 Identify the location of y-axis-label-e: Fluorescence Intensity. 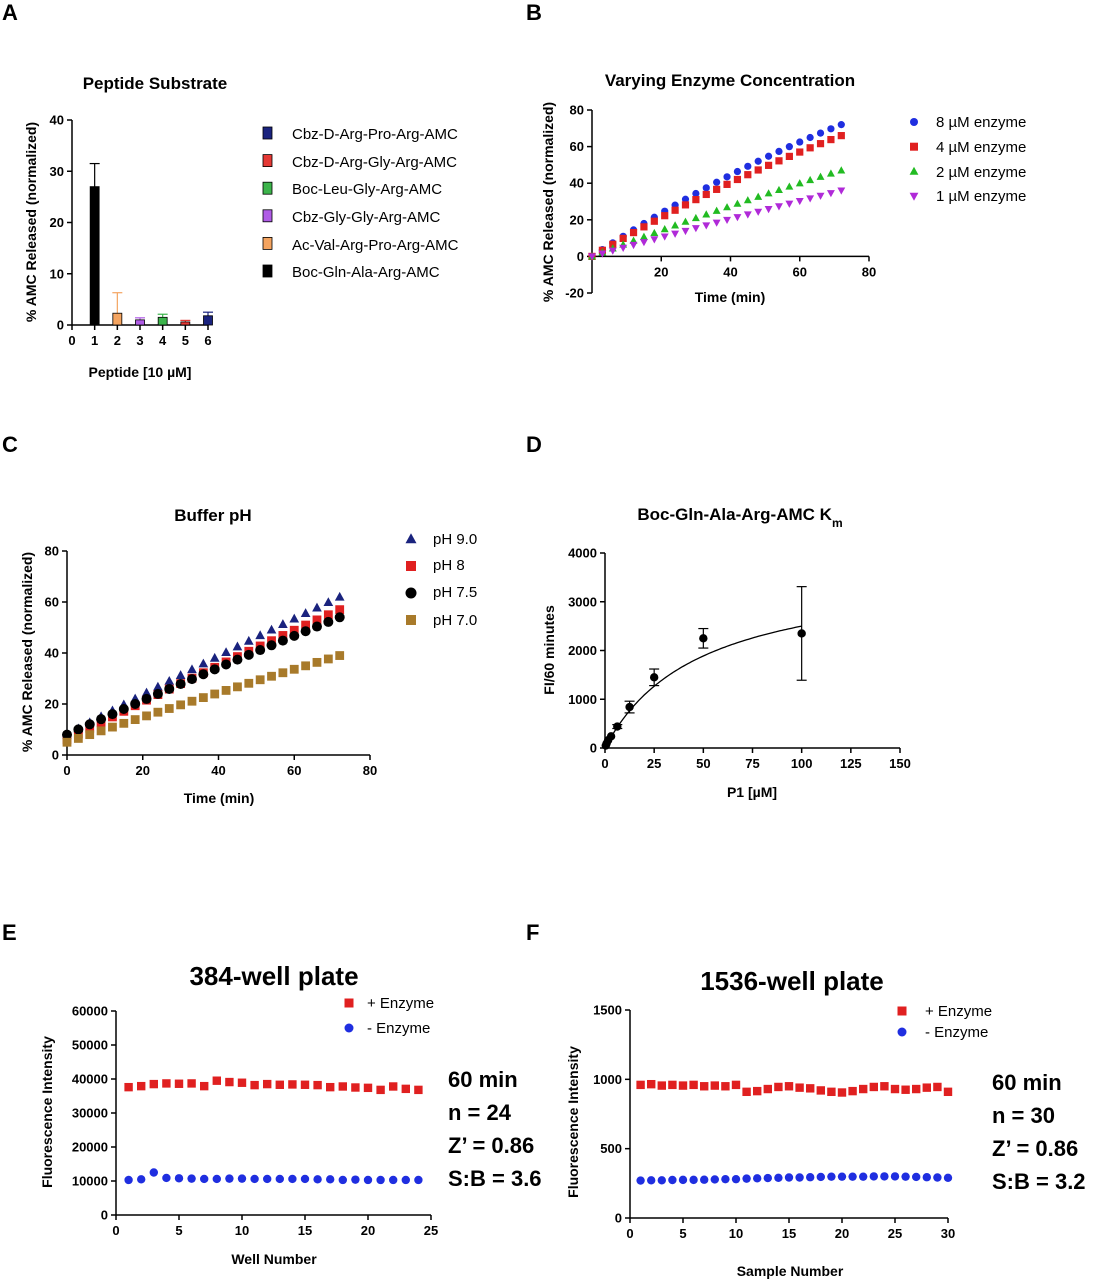
(47, 1112).